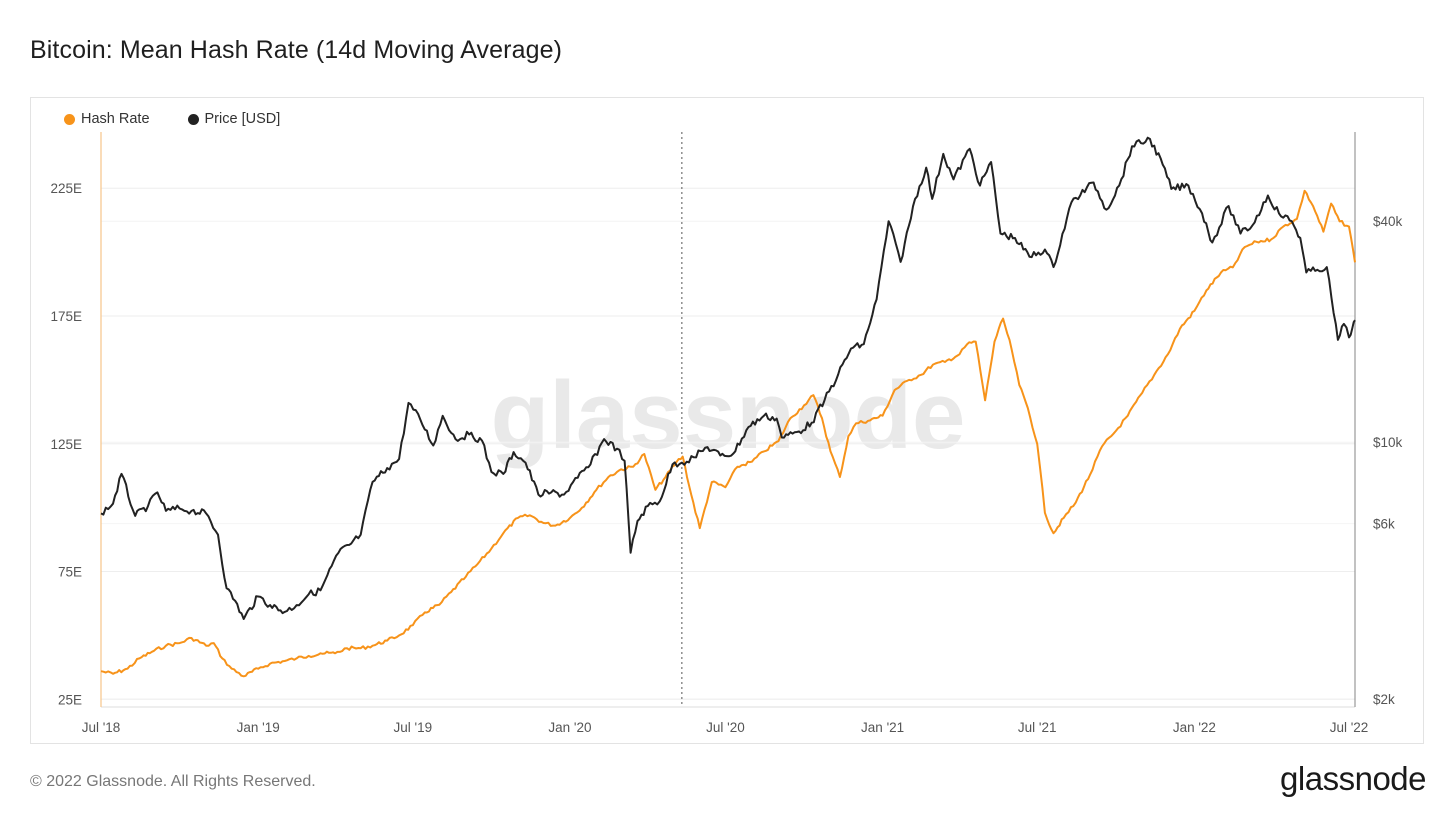 The image size is (1456, 819). Describe the element at coordinates (1384, 524) in the screenshot. I see `y-right-tick-1: $6k` at that location.